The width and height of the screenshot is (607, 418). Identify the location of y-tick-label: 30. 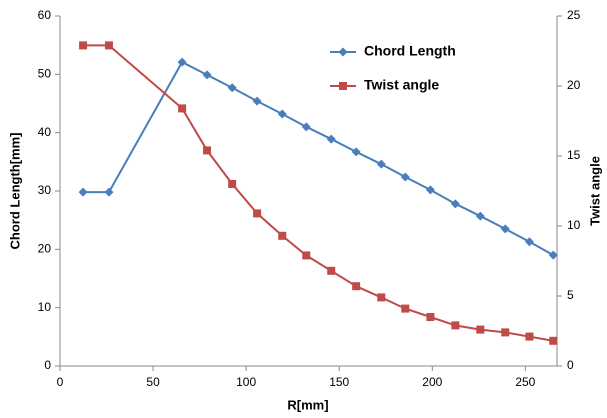
(45, 190).